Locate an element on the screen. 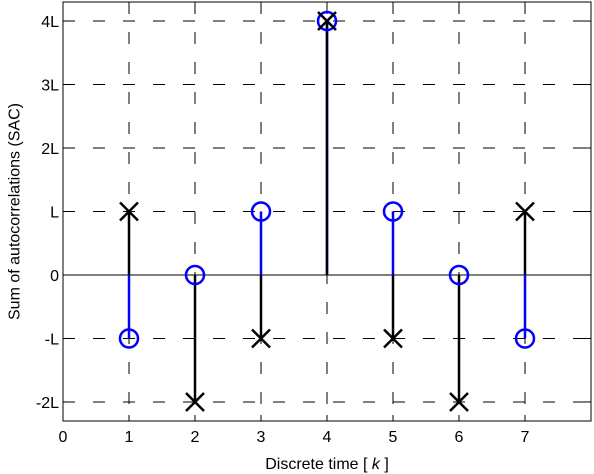 The image size is (594, 474). x-tick-label: 3 is located at coordinates (261, 437).